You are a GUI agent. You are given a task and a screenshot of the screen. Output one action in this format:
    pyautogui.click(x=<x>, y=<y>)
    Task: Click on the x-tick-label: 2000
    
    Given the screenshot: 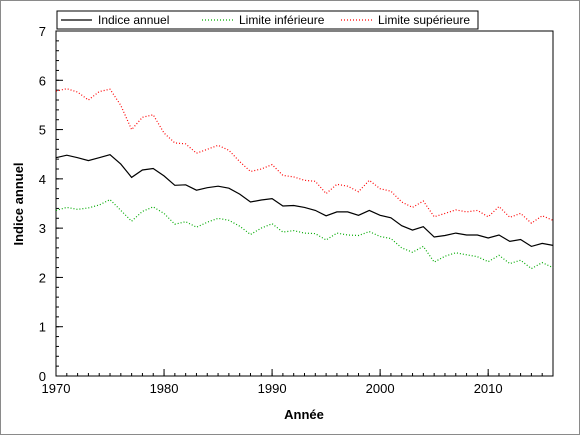 What is the action you would take?
    pyautogui.click(x=380, y=388)
    